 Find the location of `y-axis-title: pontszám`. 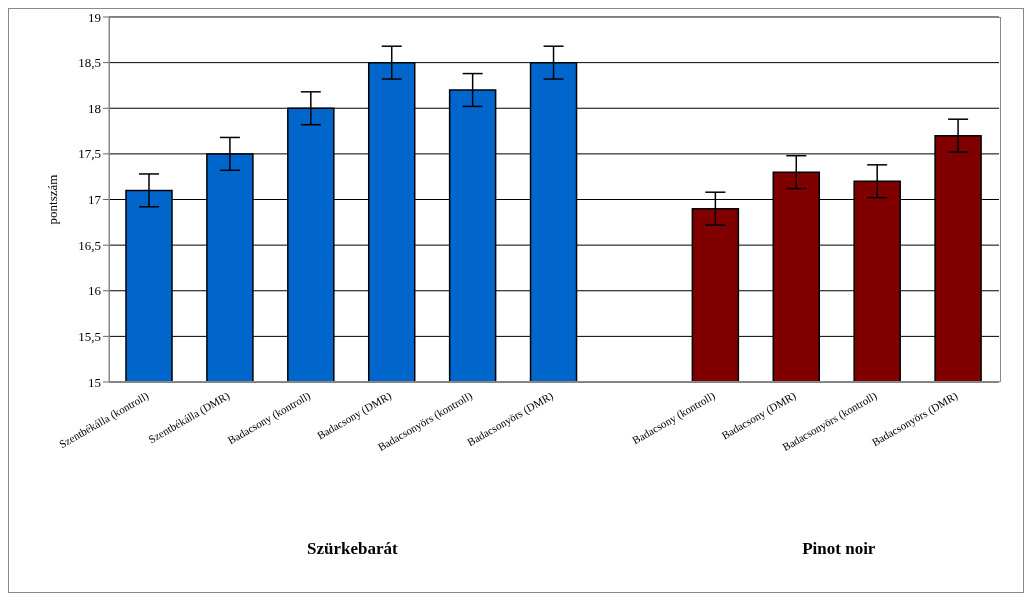

y-axis-title: pontszám is located at coordinates (52, 199).